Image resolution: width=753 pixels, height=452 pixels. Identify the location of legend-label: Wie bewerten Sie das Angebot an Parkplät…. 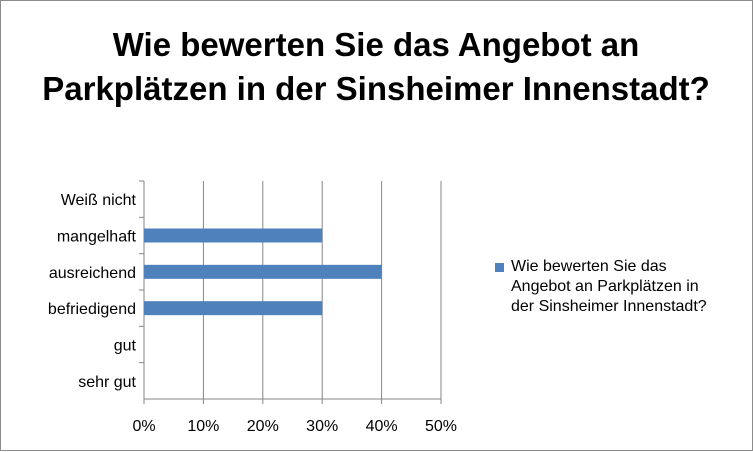
(609, 286).